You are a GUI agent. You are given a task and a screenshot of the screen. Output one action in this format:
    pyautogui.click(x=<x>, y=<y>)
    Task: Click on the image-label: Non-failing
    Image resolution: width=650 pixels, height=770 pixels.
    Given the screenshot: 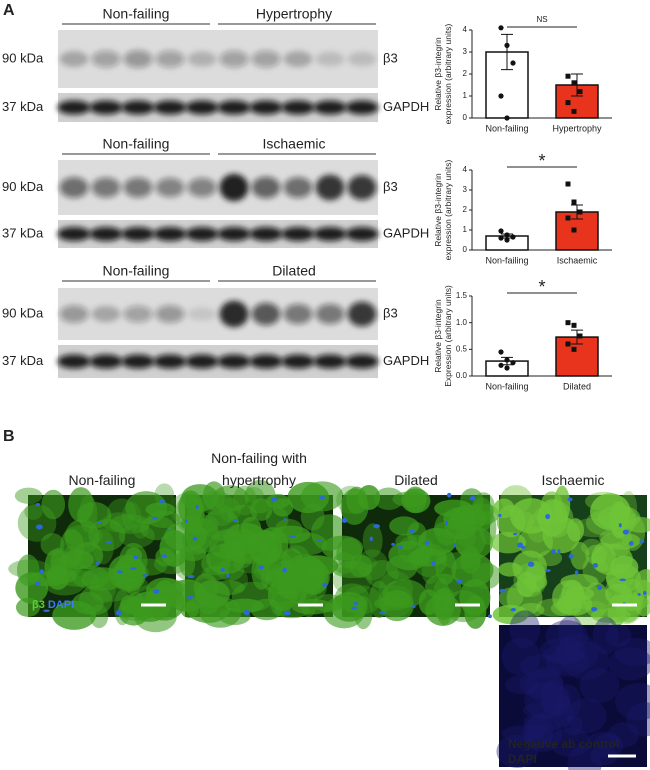 What is the action you would take?
    pyautogui.click(x=102, y=480)
    